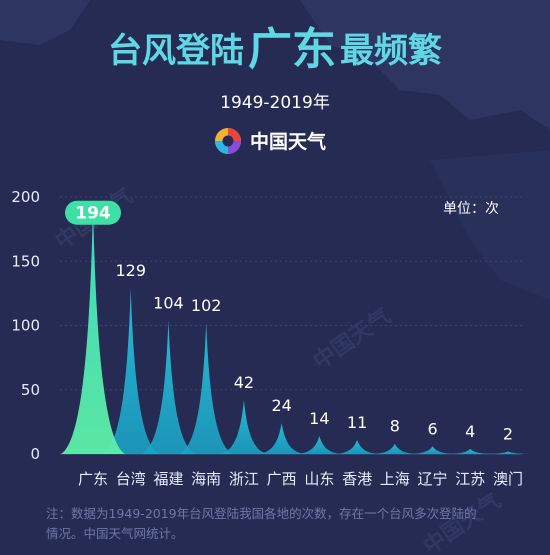 This screenshot has width=550, height=555. What do you see at coordinates (471, 209) in the screenshot?
I see `unit-label: 单位：次` at bounding box center [471, 209].